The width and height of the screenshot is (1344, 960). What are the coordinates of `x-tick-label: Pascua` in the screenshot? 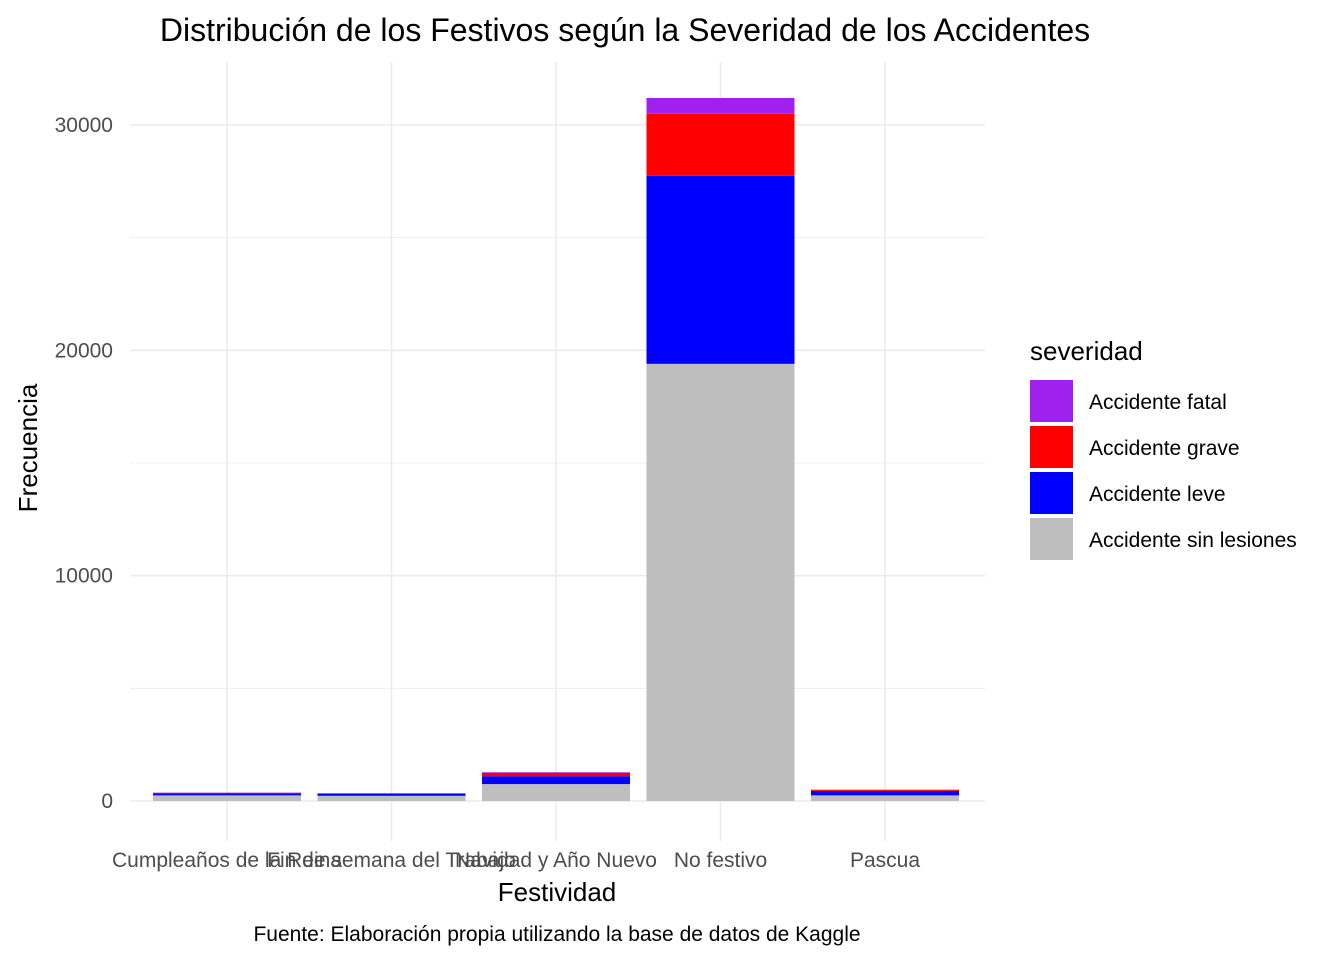 It's located at (885, 860).